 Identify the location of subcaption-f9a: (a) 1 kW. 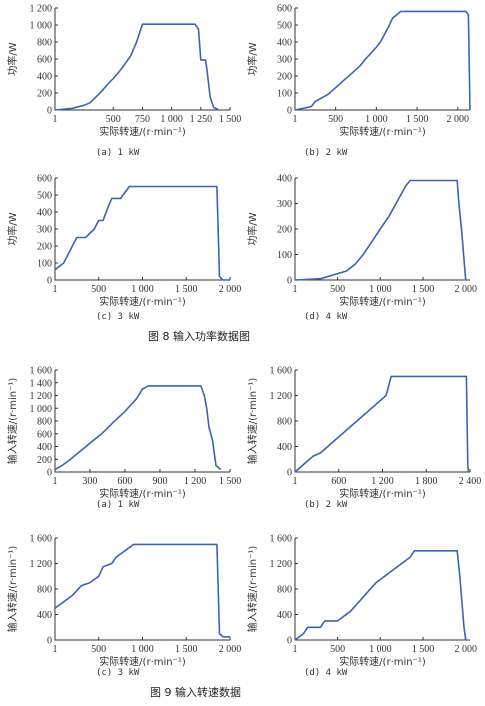
(118, 505).